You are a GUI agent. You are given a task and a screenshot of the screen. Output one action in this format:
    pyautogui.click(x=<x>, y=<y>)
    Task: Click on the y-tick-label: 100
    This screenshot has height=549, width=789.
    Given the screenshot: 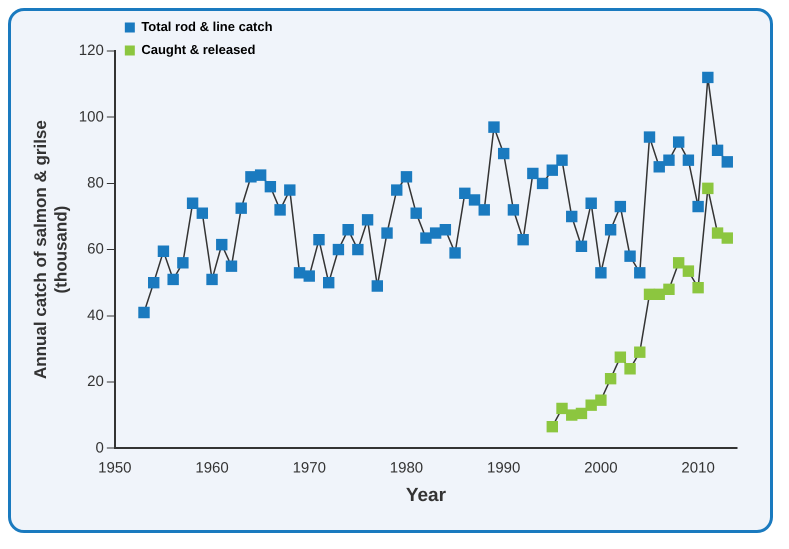 What is the action you would take?
    pyautogui.click(x=91, y=117)
    